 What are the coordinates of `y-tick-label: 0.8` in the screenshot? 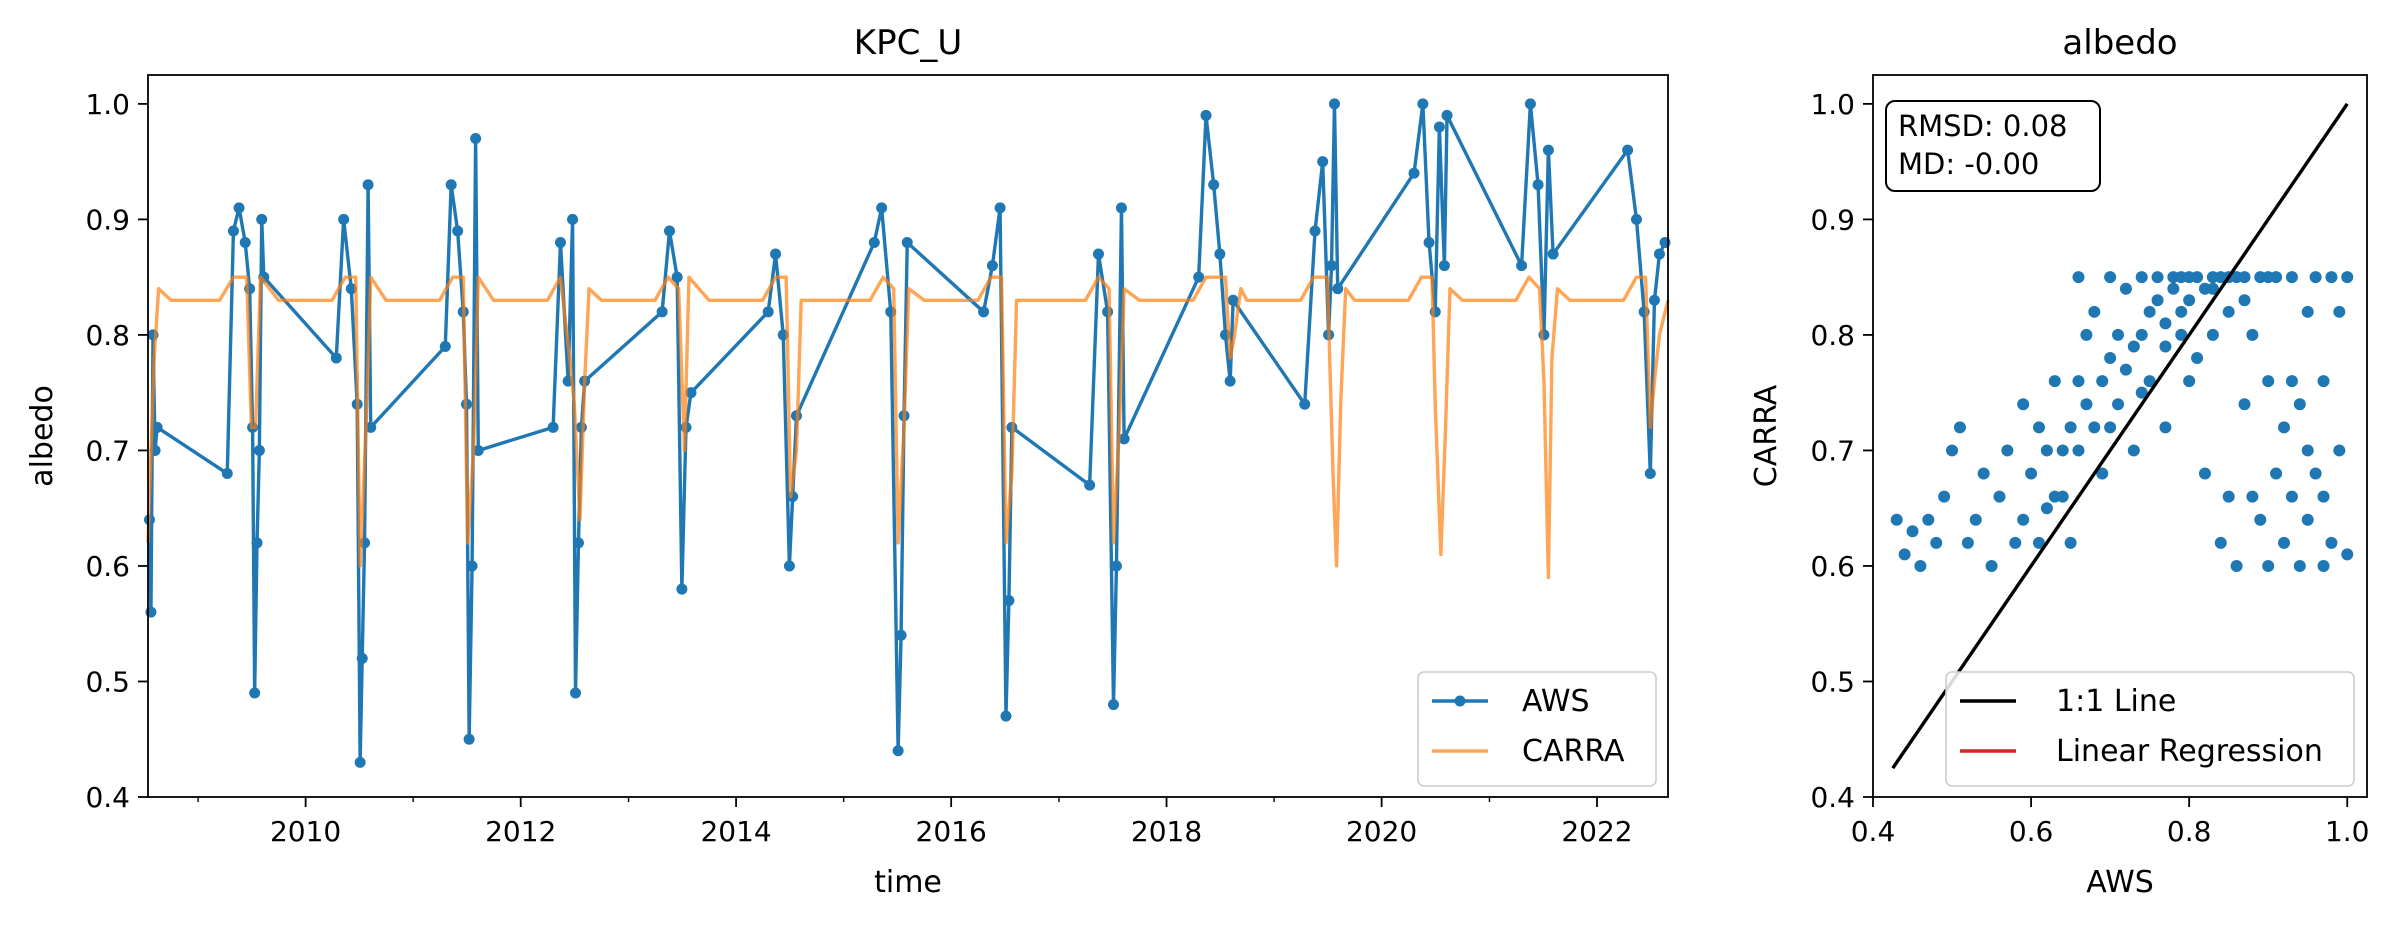 It's located at (107, 335).